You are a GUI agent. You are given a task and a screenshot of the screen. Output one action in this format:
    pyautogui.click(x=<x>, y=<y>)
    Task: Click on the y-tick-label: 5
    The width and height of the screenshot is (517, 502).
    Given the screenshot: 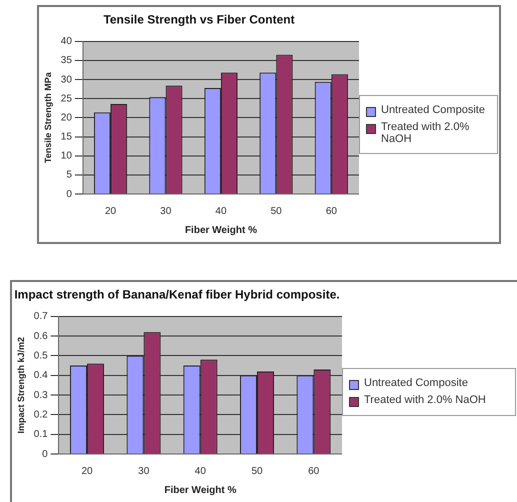 What is the action you would take?
    pyautogui.click(x=69, y=175)
    